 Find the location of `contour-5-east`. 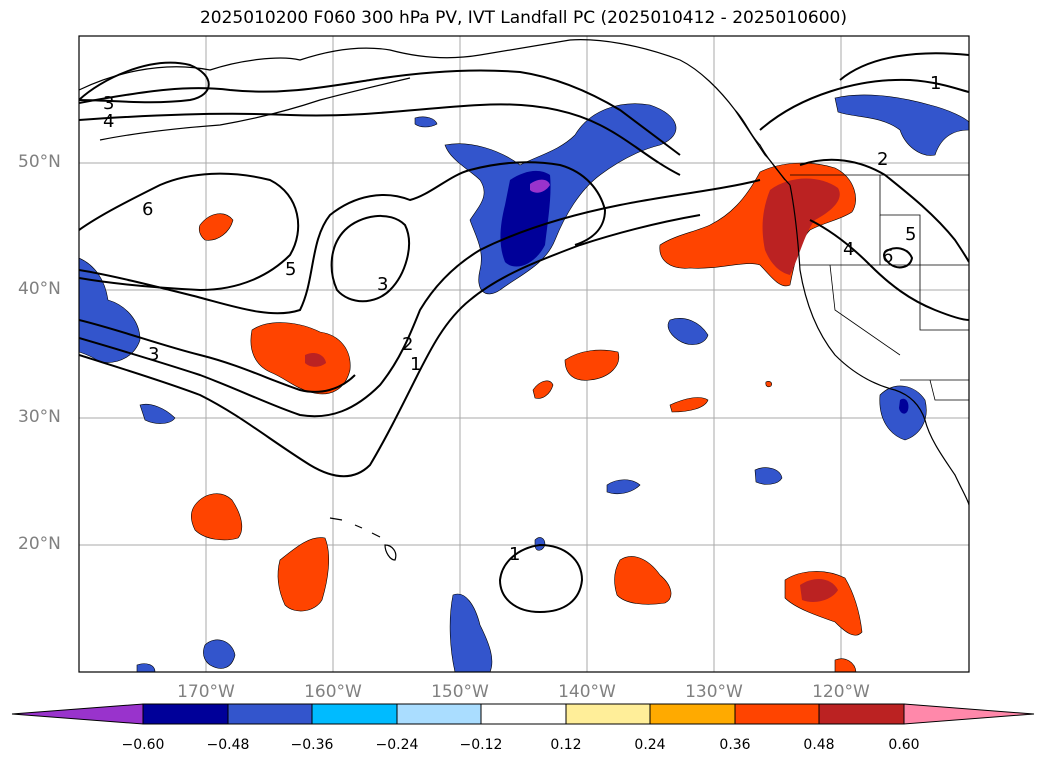

contour-5-east is located at coordinates (884, 210).